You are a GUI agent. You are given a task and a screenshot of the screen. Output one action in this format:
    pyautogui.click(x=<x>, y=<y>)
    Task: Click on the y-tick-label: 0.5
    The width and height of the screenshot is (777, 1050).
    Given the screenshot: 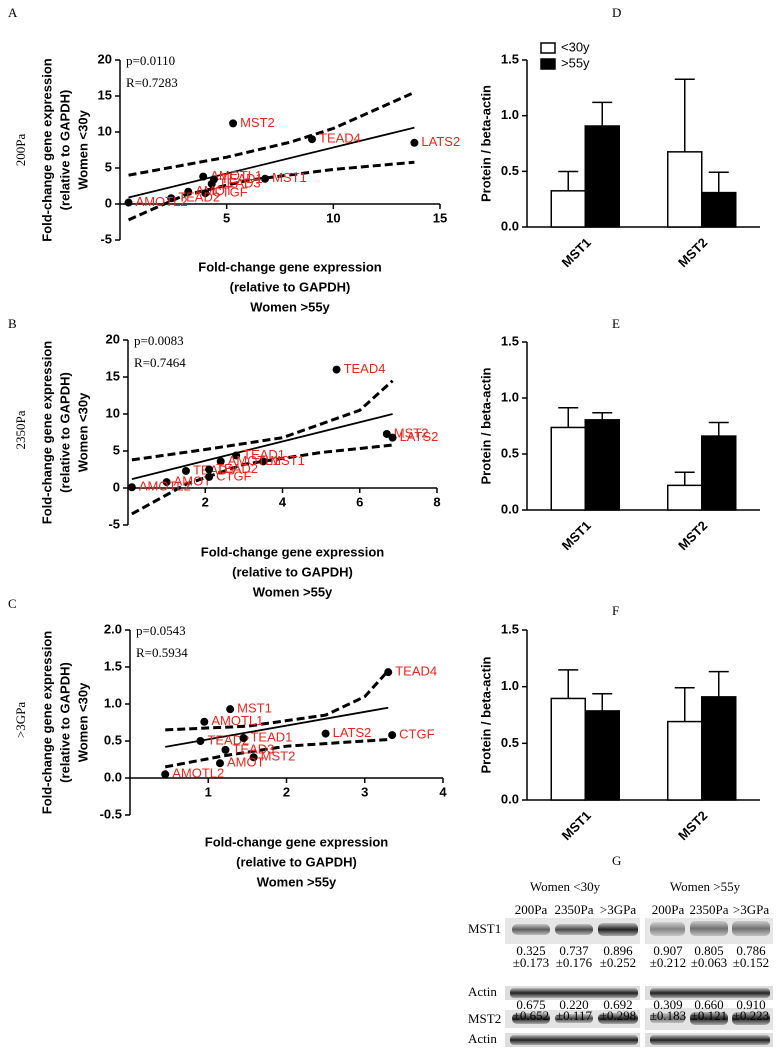 What is the action you would take?
    pyautogui.click(x=510, y=452)
    